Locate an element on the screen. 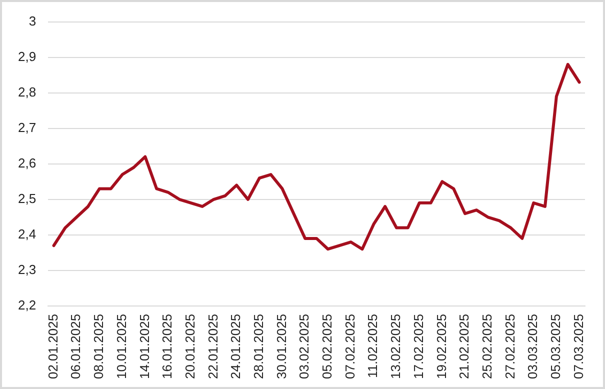 The image size is (605, 389). y-tick-label: 2,2 is located at coordinates (27, 305).